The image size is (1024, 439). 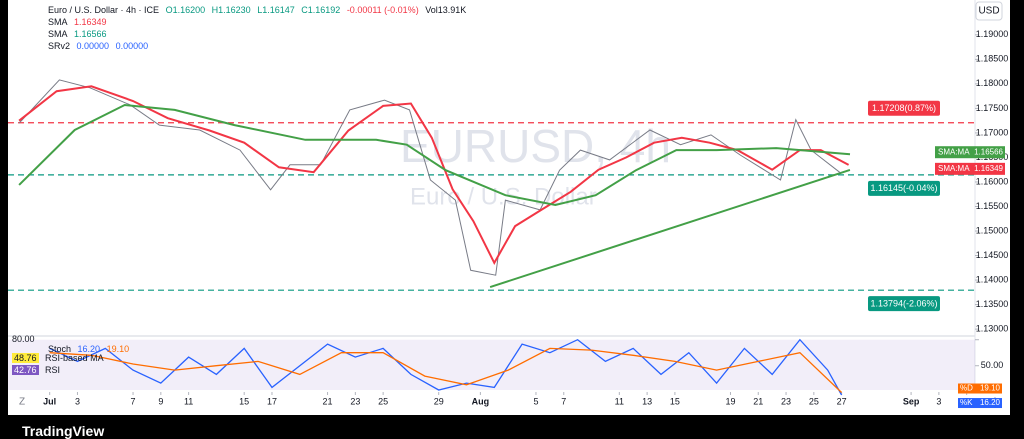 I want to click on stoch-k: 16.20, so click(x=89, y=349).